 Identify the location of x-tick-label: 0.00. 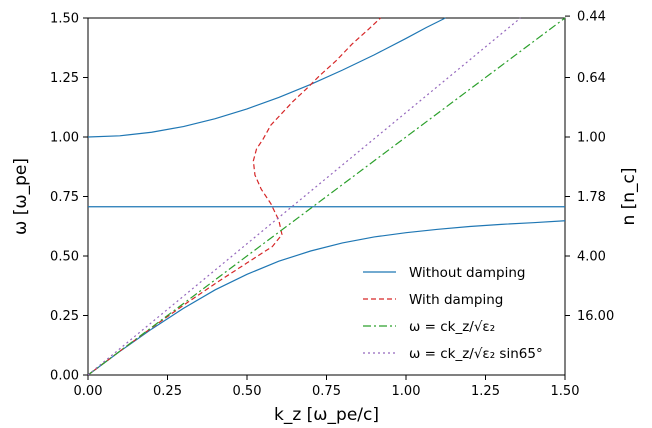
(88, 391).